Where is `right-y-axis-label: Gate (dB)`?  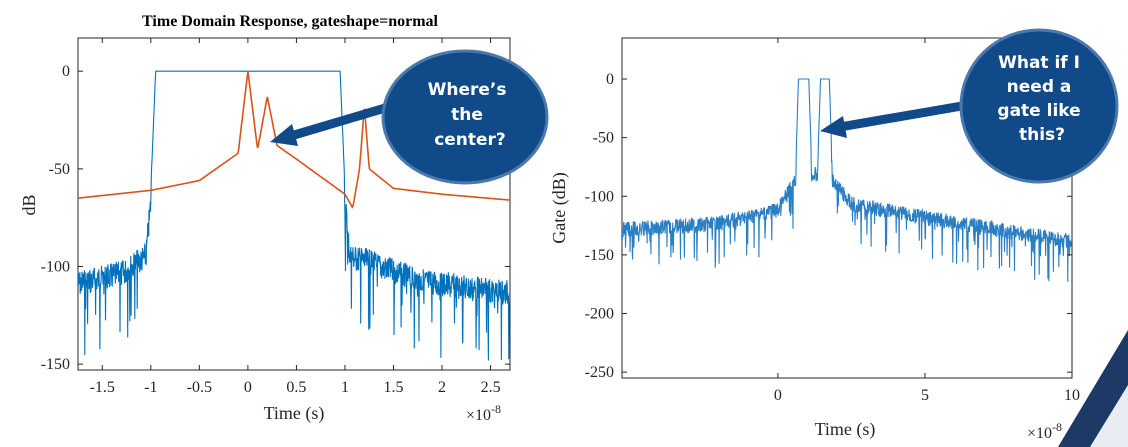
right-y-axis-label: Gate (dB) is located at coordinates (559, 207).